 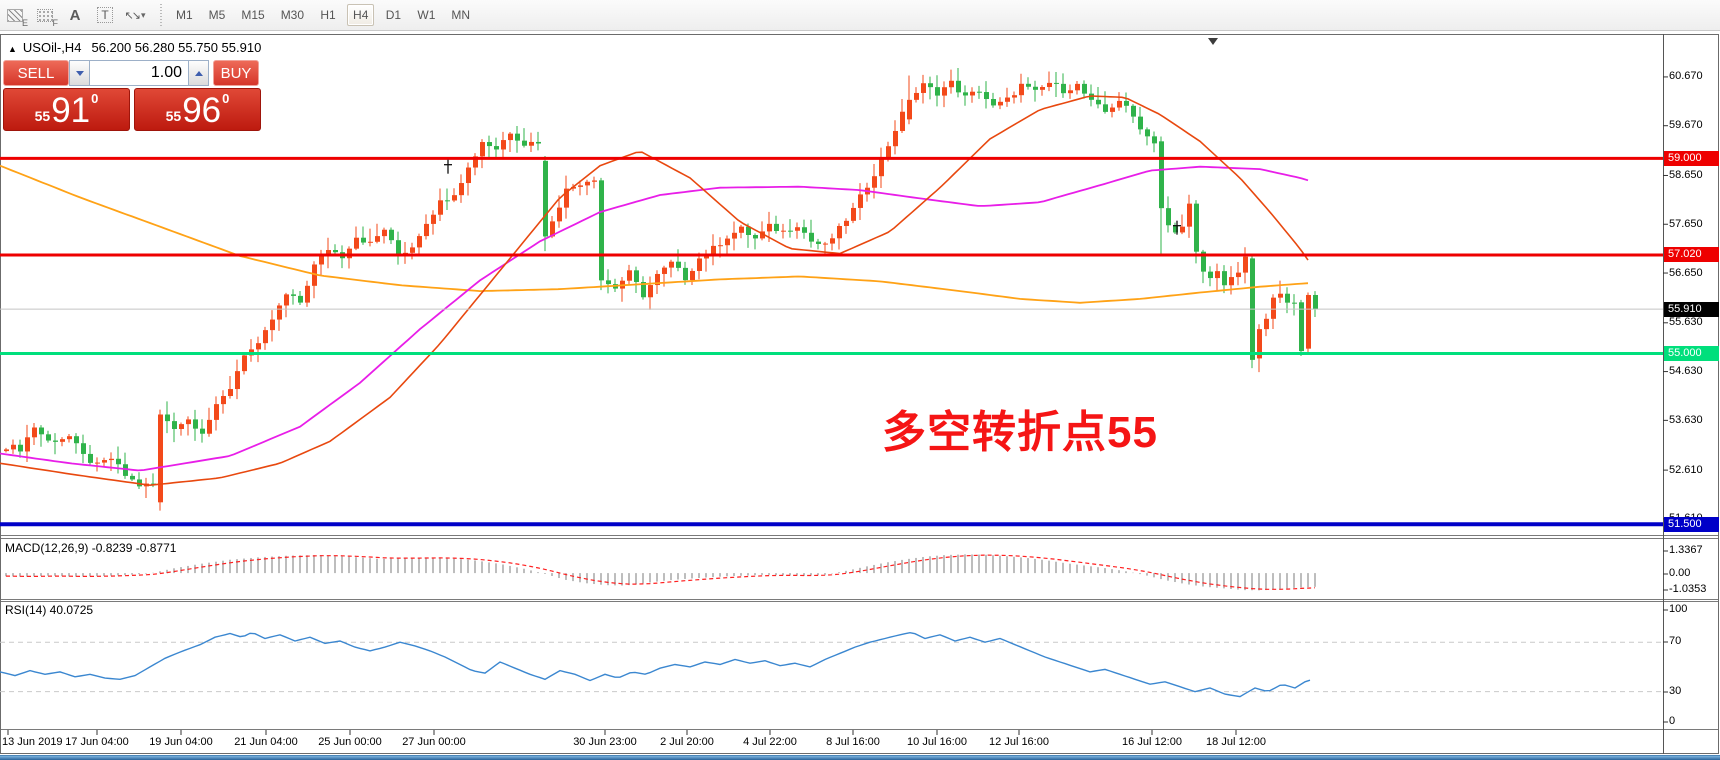 I want to click on buy-button: BUY, so click(x=236, y=73).